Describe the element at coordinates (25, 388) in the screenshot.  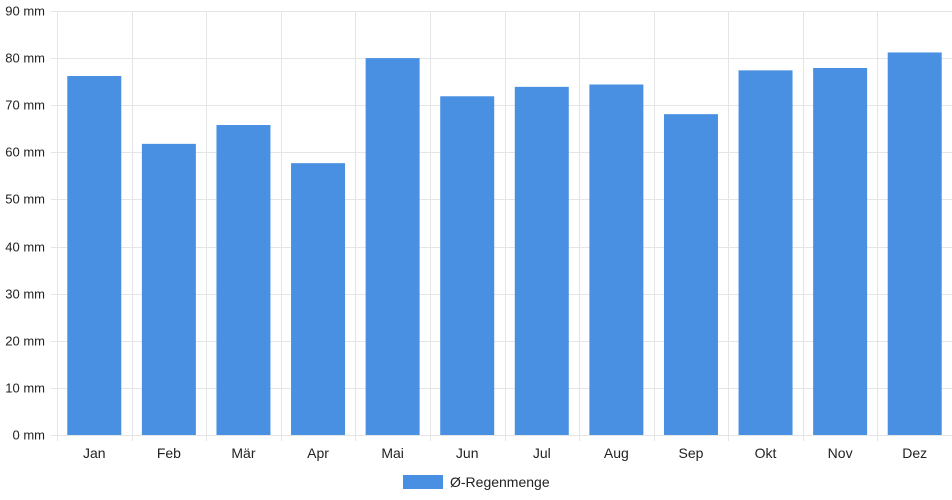
I see `y-tick-label: 10 mm` at that location.